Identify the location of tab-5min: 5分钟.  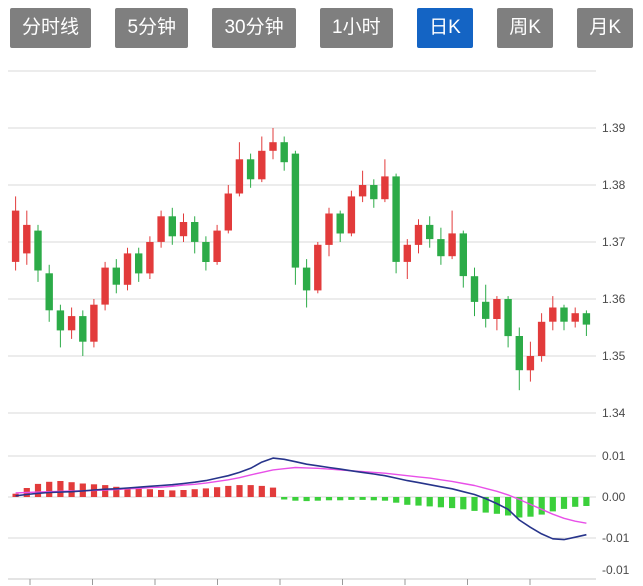
(152, 28).